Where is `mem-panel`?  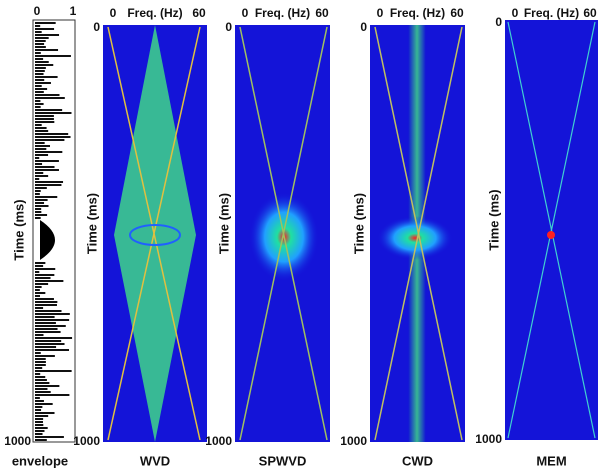
mem-panel is located at coordinates (551, 230).